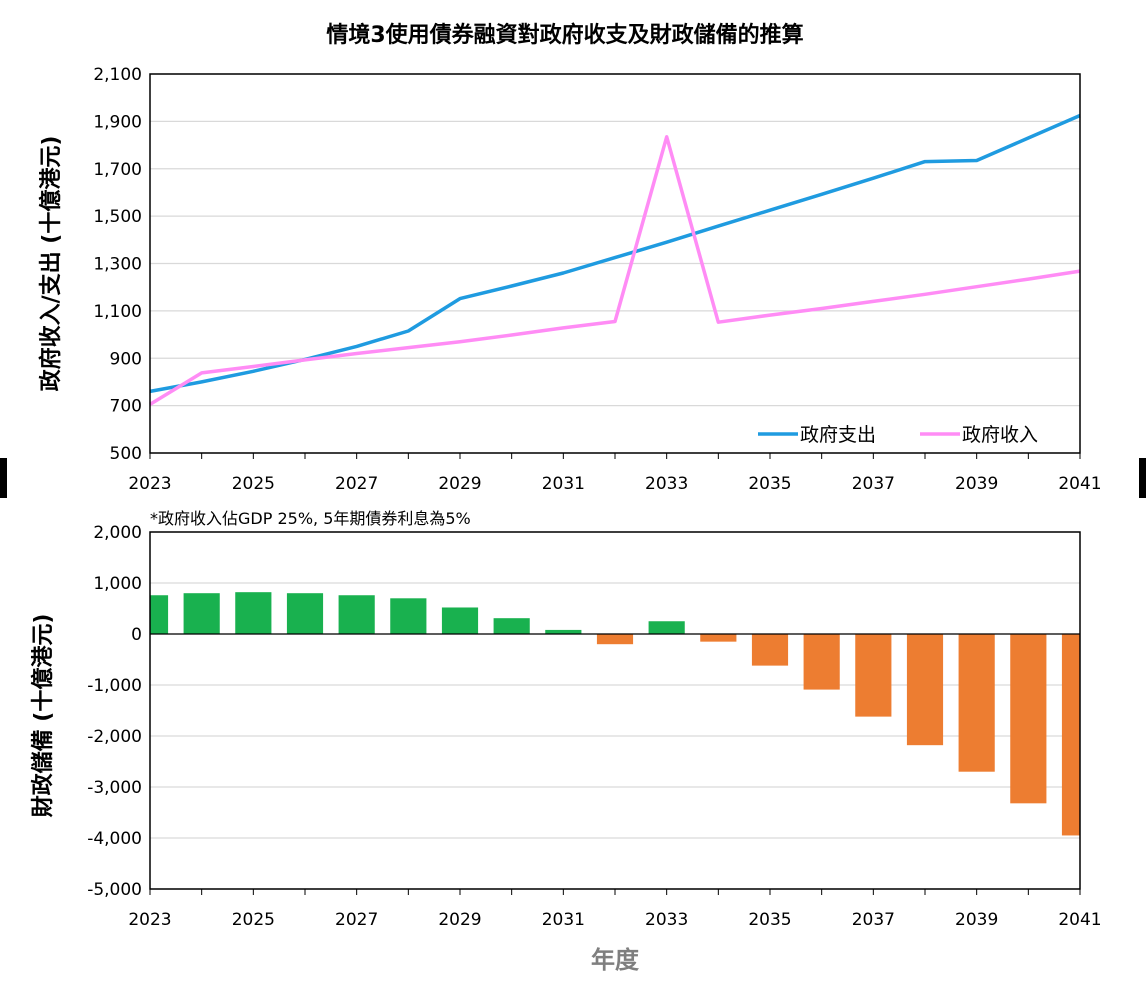 The image size is (1146, 990). I want to click on bottom-x-tick-label: 2031, so click(563, 920).